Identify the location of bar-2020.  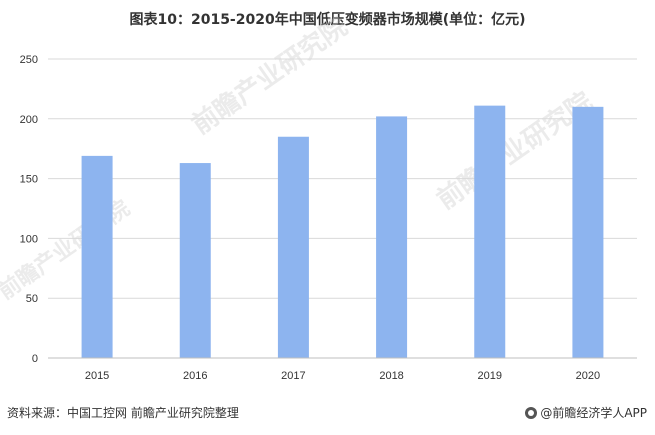
(588, 232).